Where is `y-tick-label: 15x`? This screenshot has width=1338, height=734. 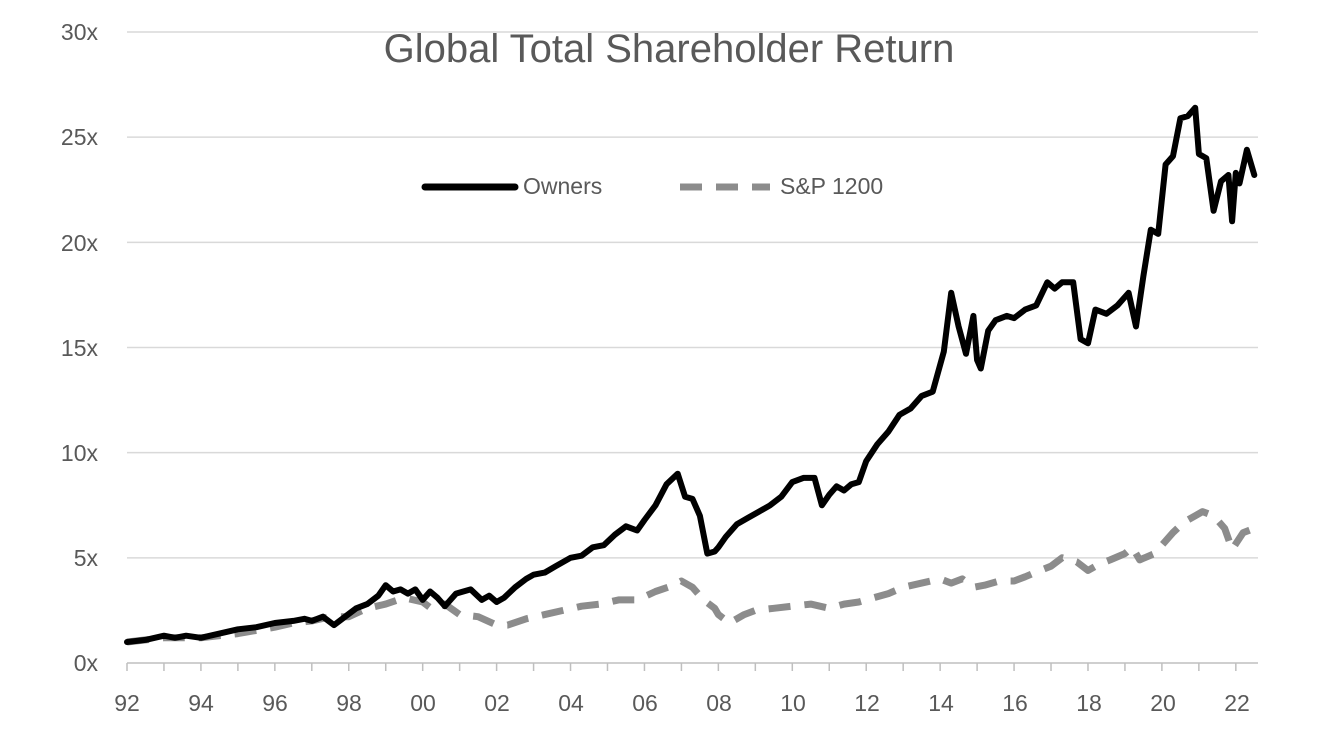
y-tick-label: 15x is located at coordinates (79, 348).